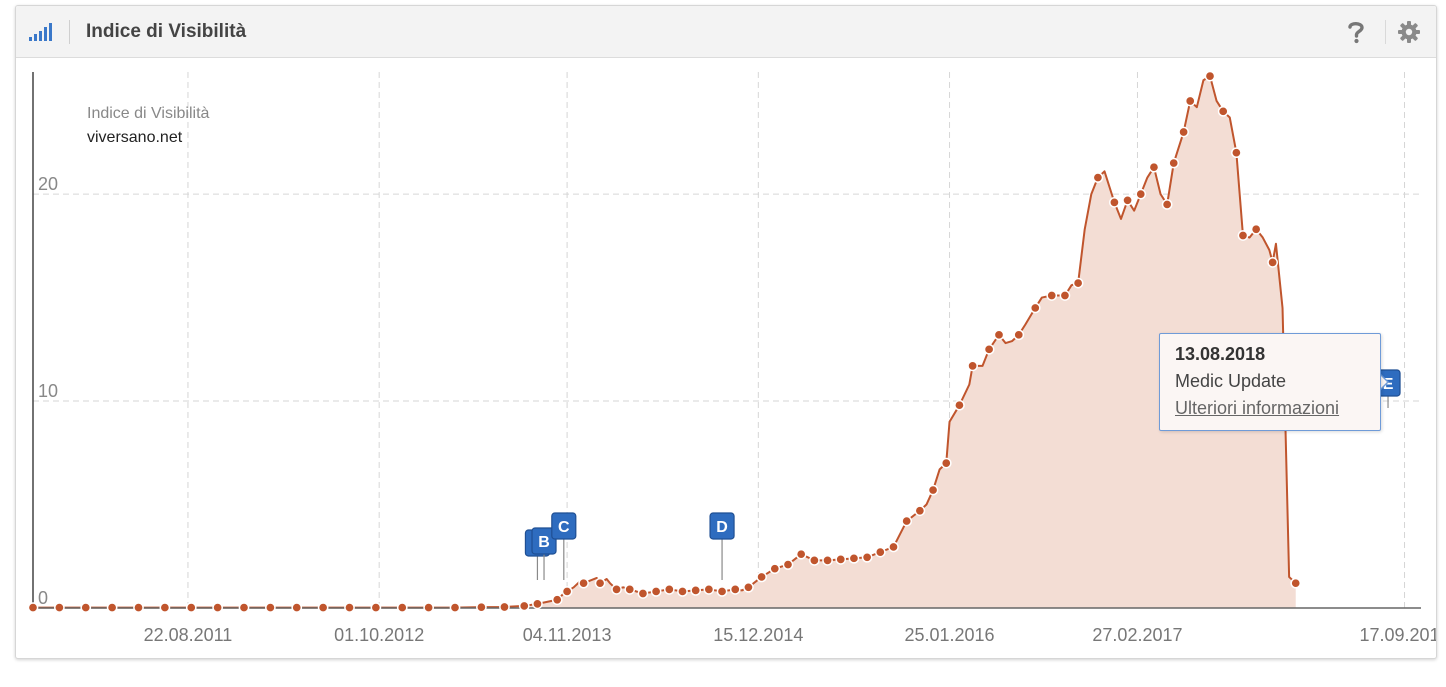 The width and height of the screenshot is (1446, 687). Describe the element at coordinates (166, 31) in the screenshot. I see `panel-title: Indice di Visibilità` at that location.